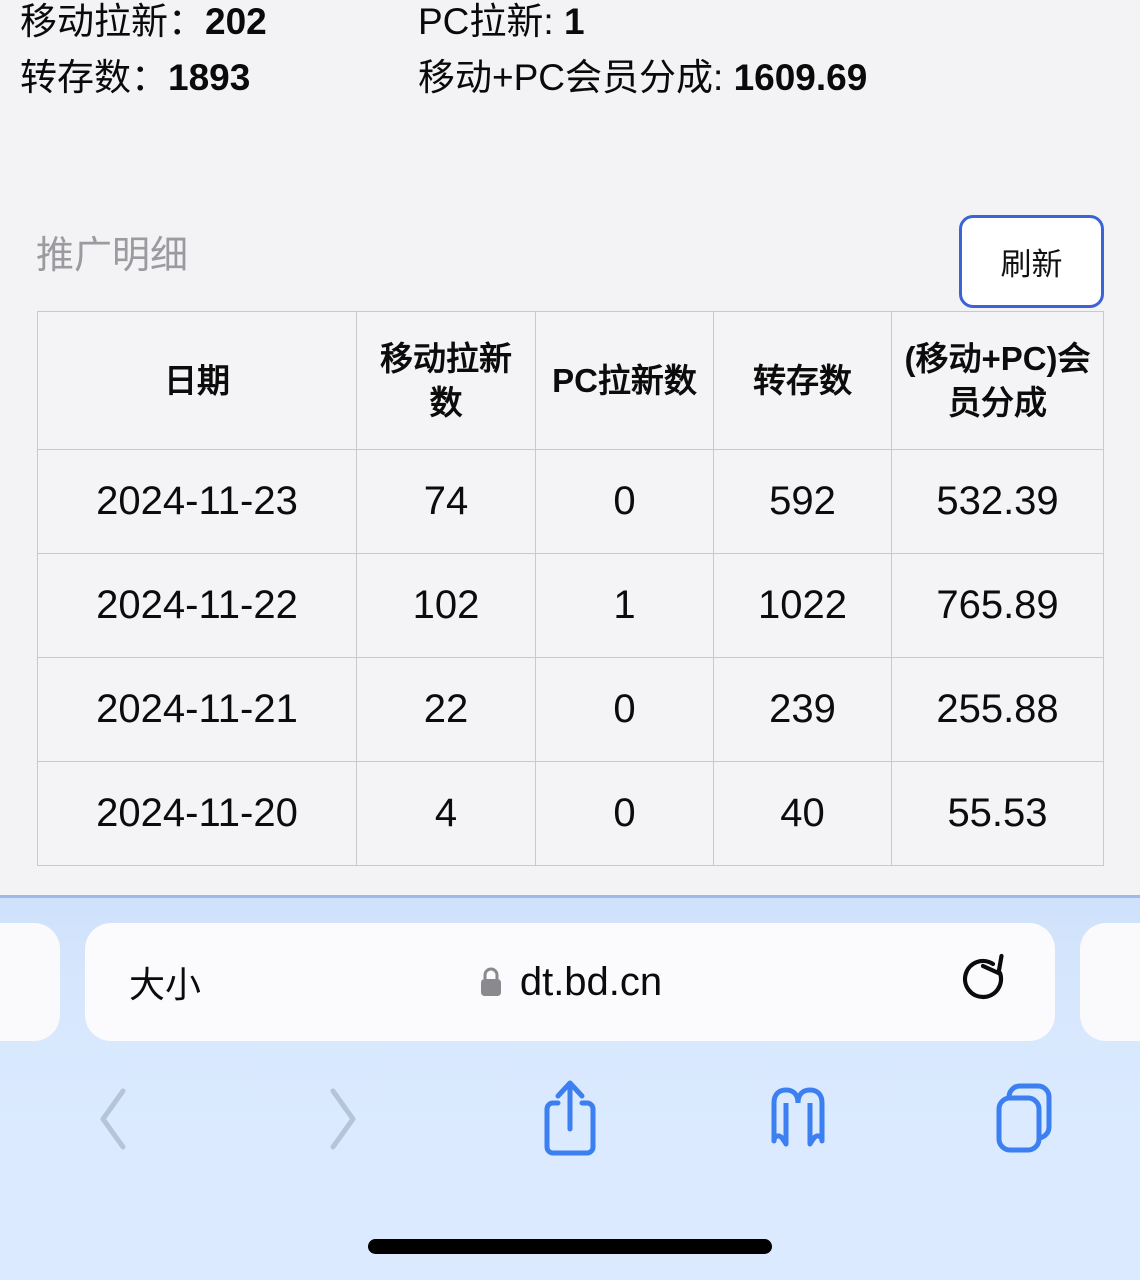 This screenshot has height=1280, width=1140. I want to click on safari-tab-bar: 大小 dt.bd.cn, so click(570, 982).